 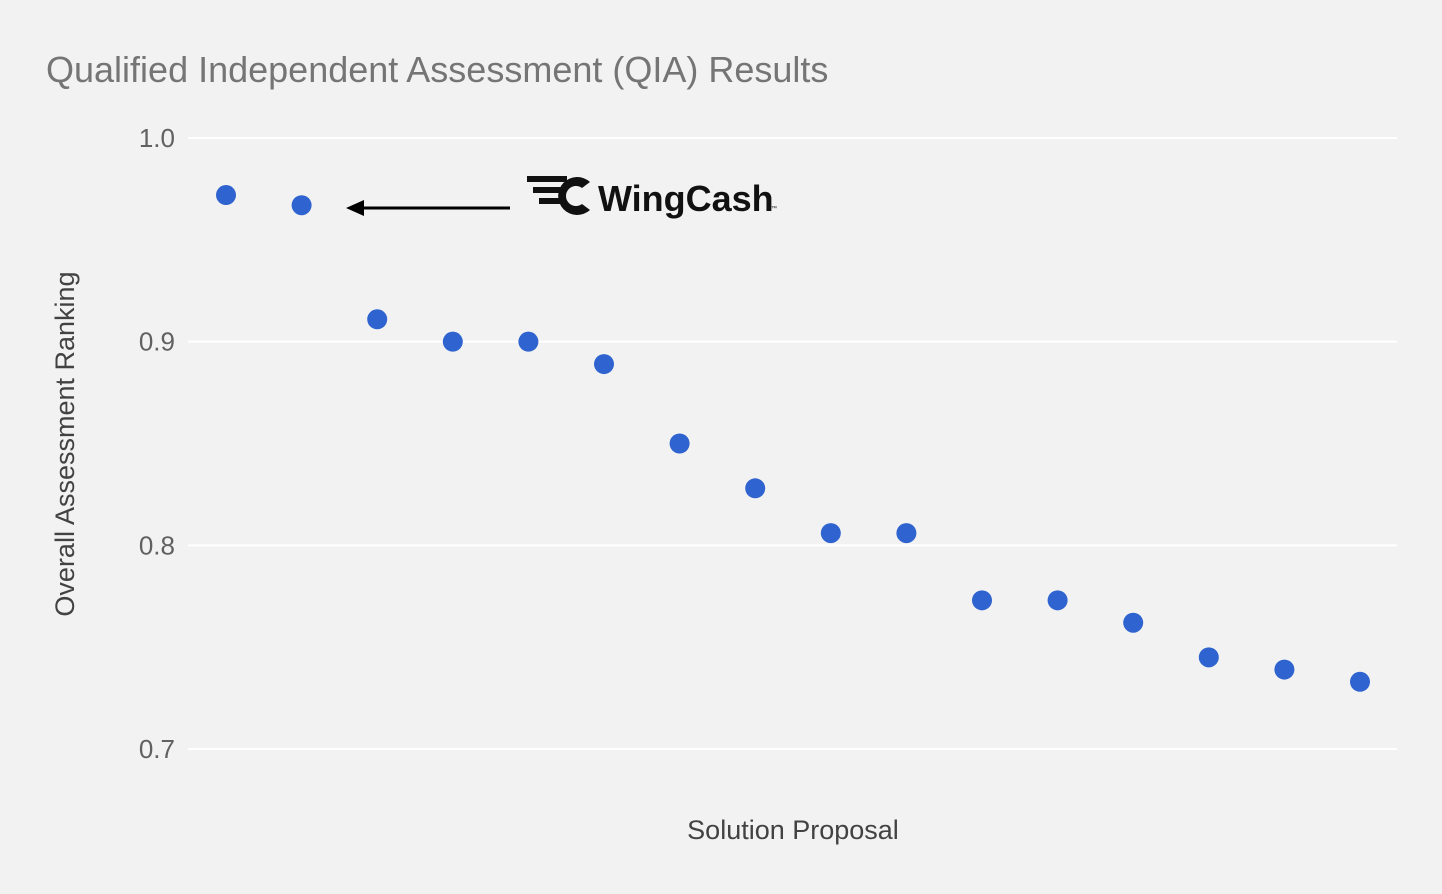 I want to click on x-axis-label: Solution Proposal, so click(x=793, y=830).